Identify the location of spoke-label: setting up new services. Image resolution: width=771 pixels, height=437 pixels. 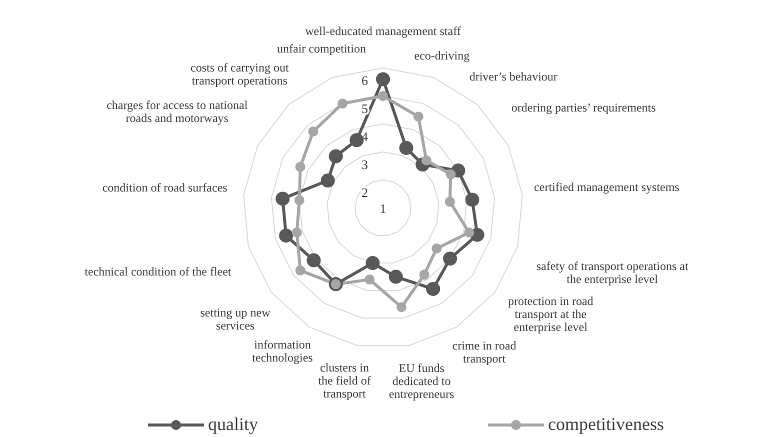
(235, 319).